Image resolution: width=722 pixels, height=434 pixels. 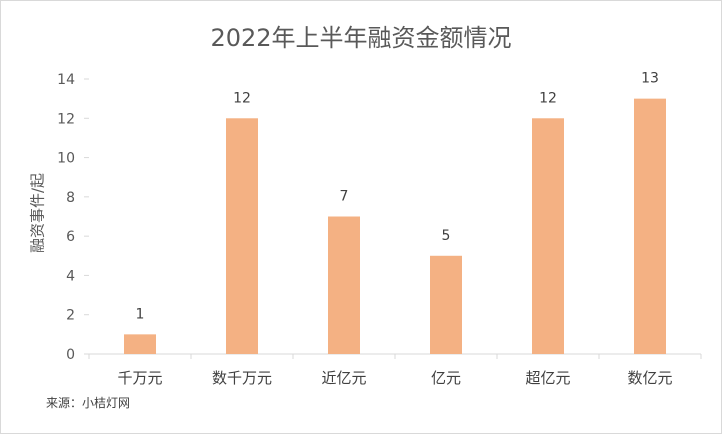 I want to click on x-category-label: 数千万元, so click(x=242, y=378).